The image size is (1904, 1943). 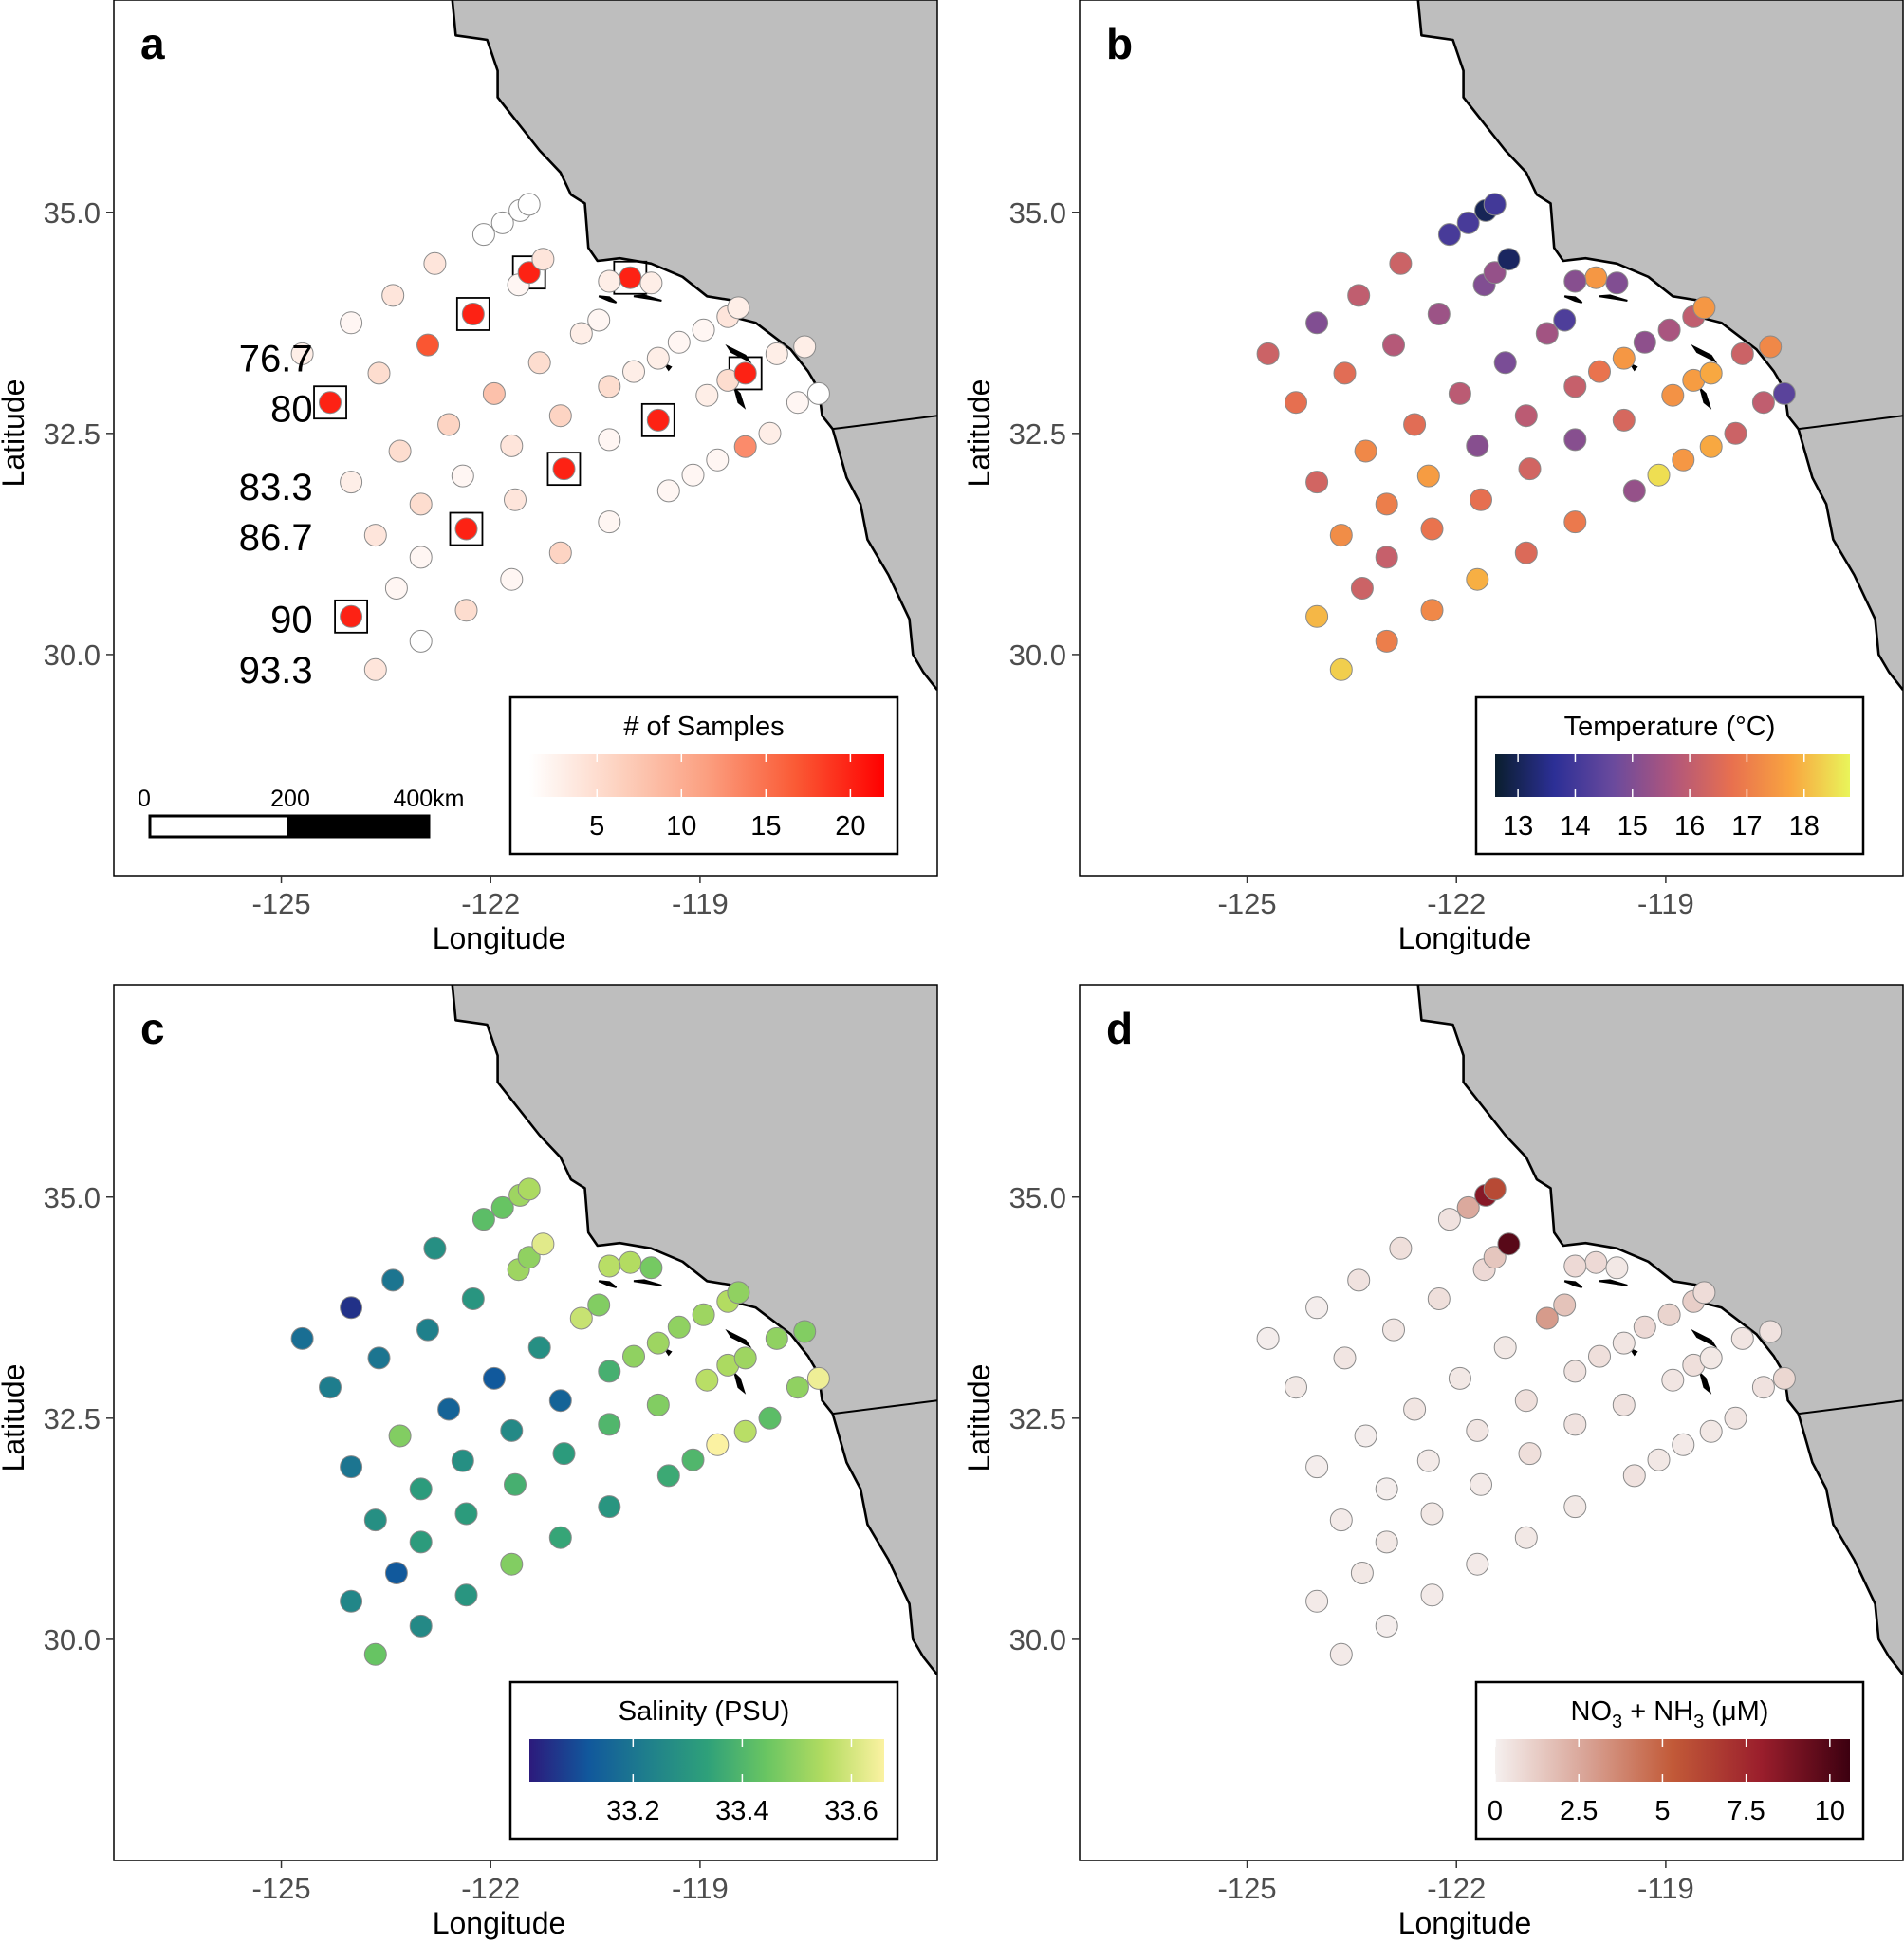 What do you see at coordinates (560, 437) in the screenshot?
I see `station-points-a` at bounding box center [560, 437].